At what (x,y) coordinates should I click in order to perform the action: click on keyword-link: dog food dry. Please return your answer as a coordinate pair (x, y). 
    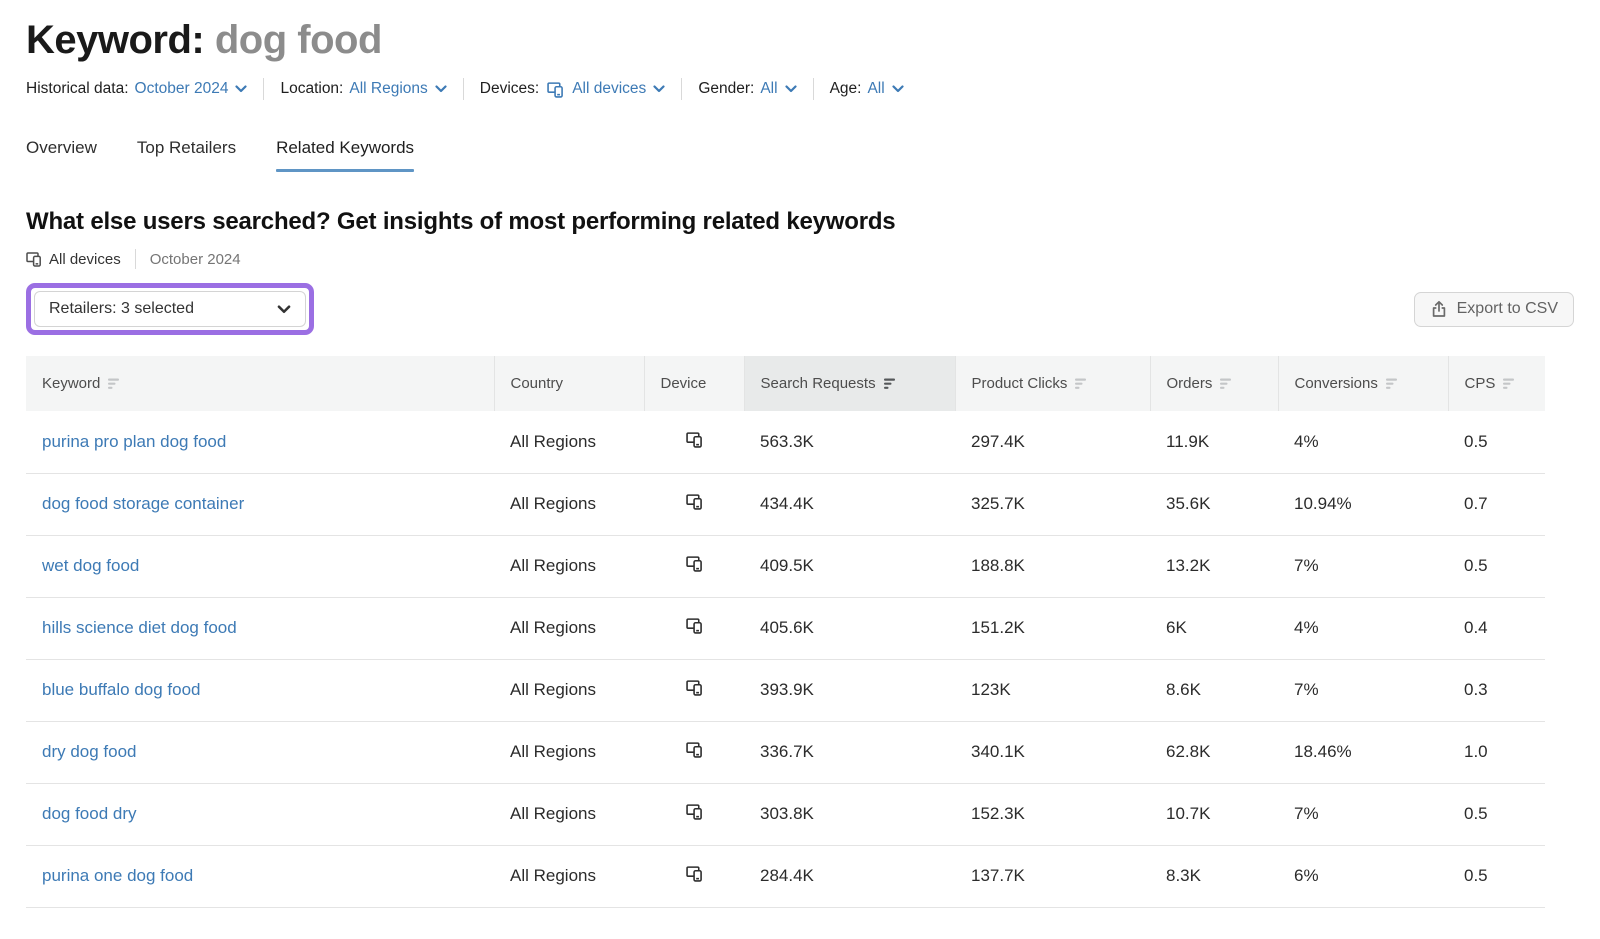
    Looking at the image, I should click on (89, 813).